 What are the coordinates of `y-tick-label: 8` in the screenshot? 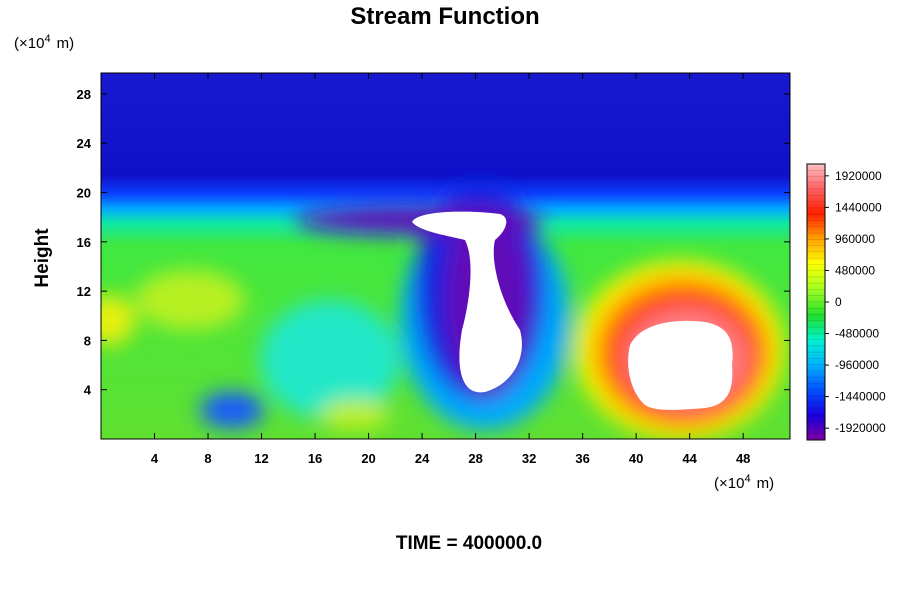 It's located at (87, 340).